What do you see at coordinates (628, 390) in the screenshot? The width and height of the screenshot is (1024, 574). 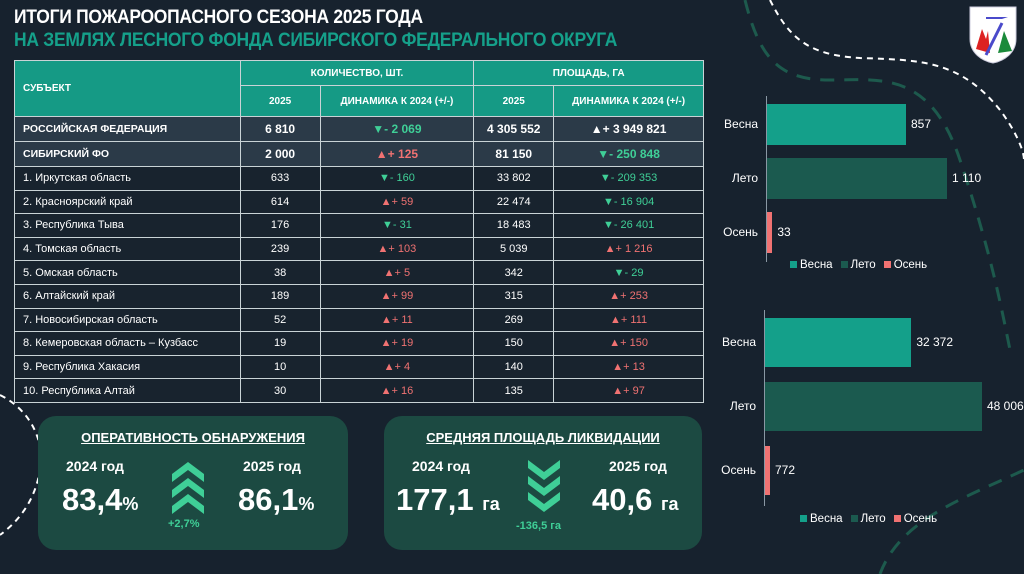 I see `area-dynamics-cell: ▲+ 97` at bounding box center [628, 390].